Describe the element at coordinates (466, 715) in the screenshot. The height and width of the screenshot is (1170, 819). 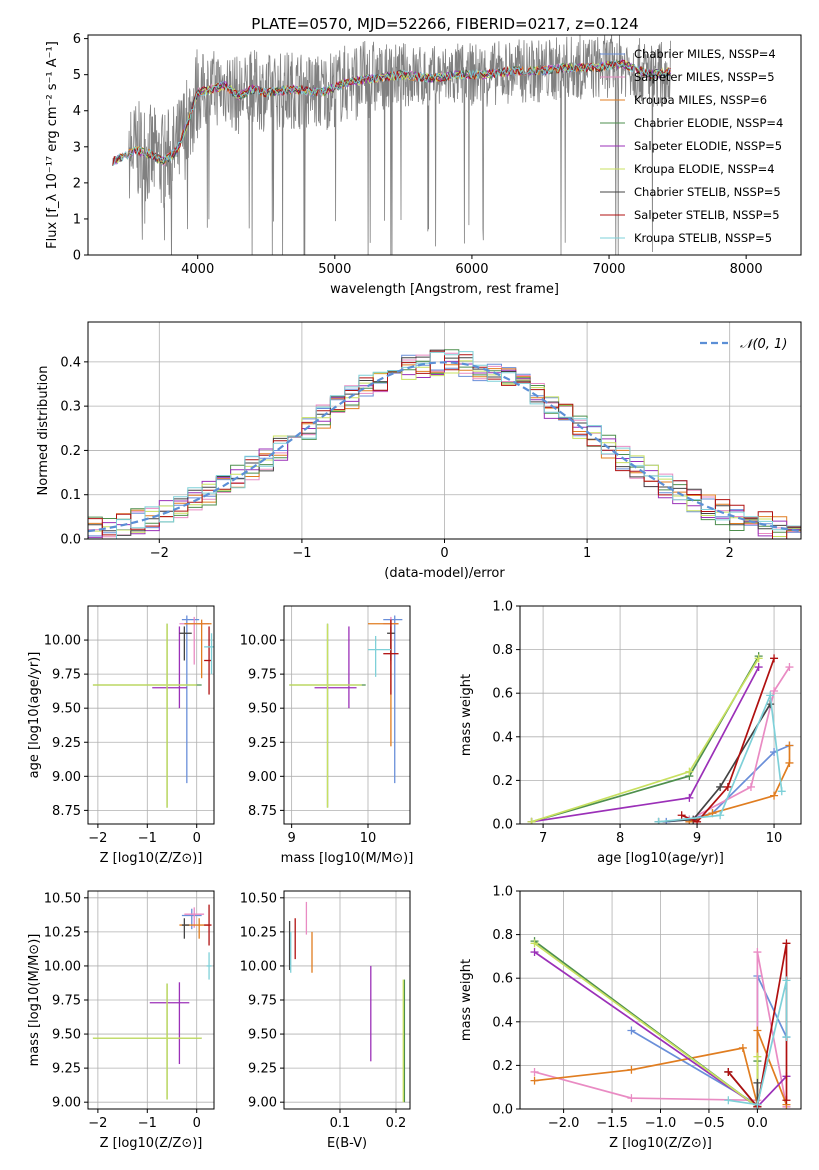
I see `y-axis-label: mass weight` at that location.